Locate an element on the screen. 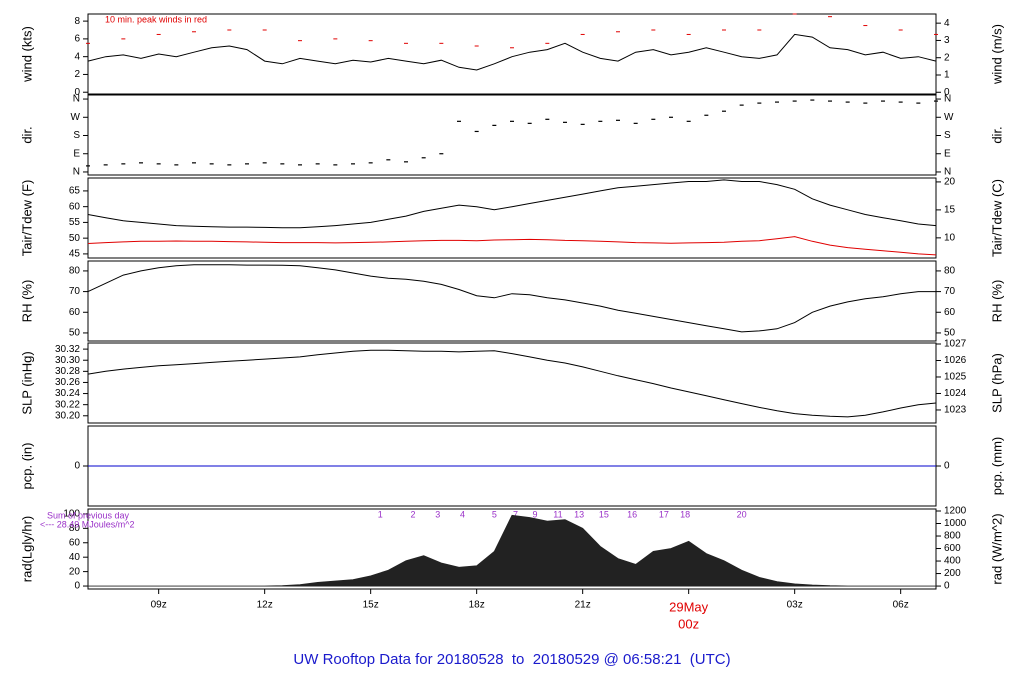 The width and height of the screenshot is (1024, 700). hour-mark: 11 is located at coordinates (557, 514).